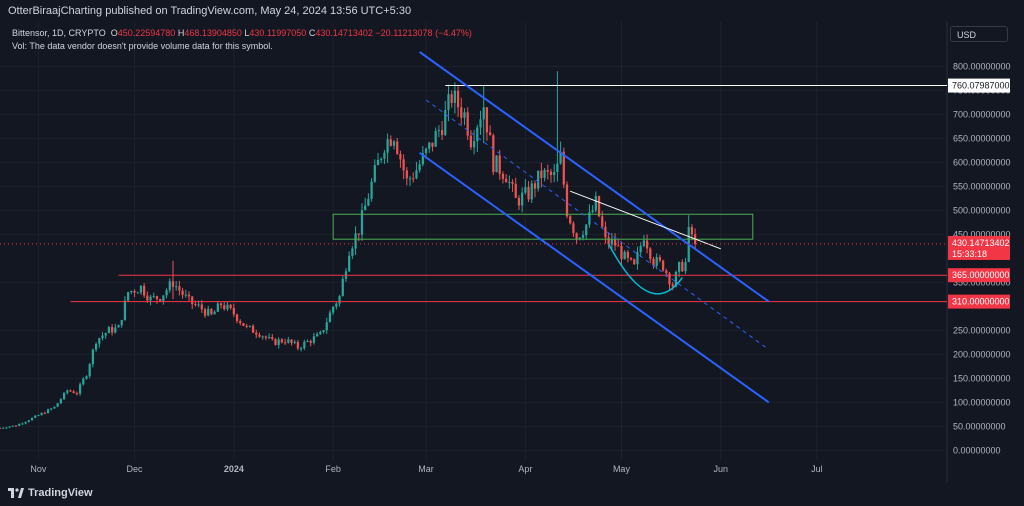 Image resolution: width=1024 pixels, height=506 pixels. What do you see at coordinates (59, 33) in the screenshot?
I see `symbol-label: Bittensor, 1D, CRYPTO` at bounding box center [59, 33].